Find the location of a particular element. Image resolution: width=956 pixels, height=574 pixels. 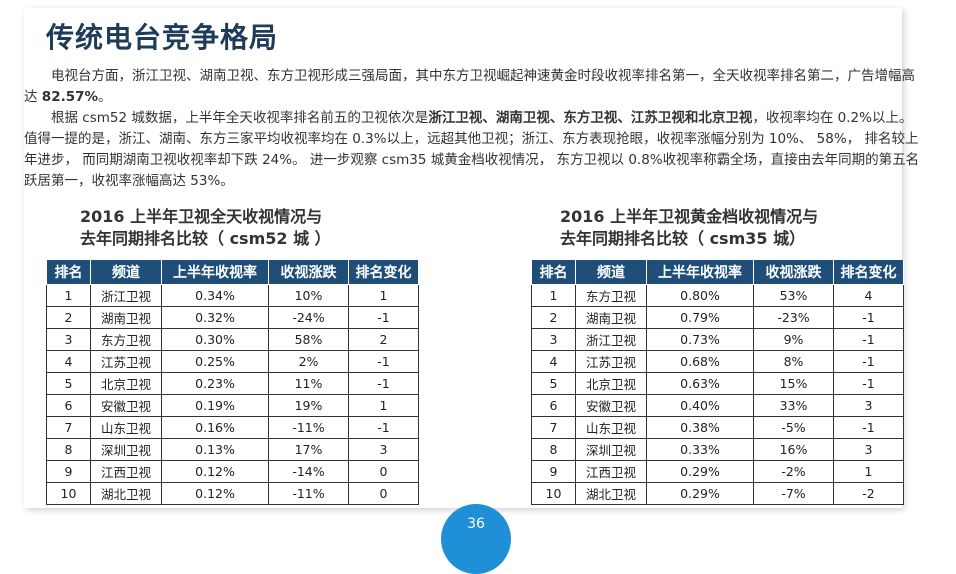

rank-change-cell: 3 is located at coordinates (868, 405).